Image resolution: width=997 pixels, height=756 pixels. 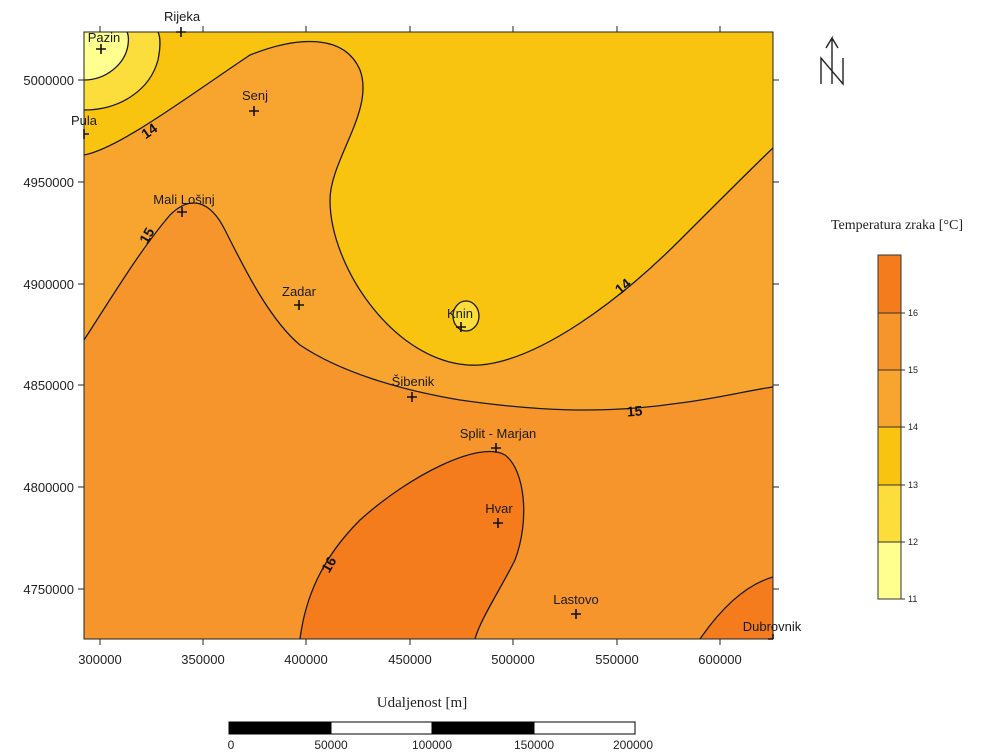 I want to click on station-name: Mali Lošinj, so click(x=184, y=199).